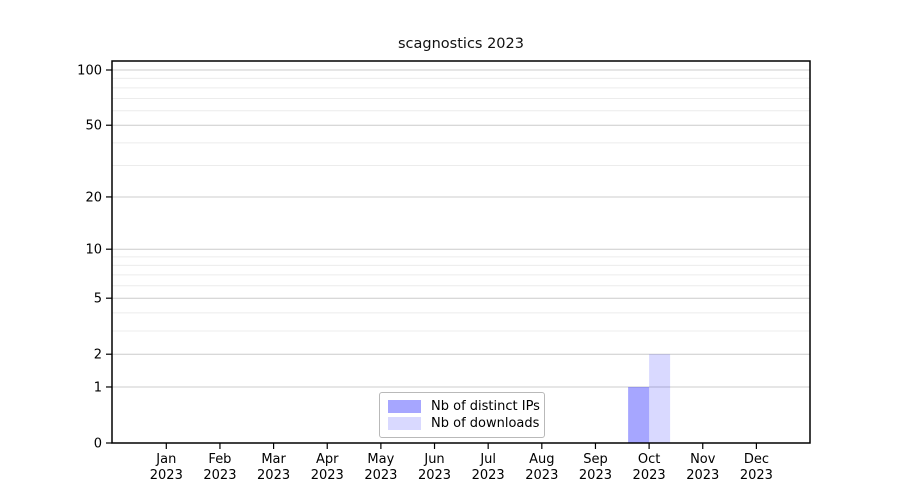 This screenshot has width=900, height=500. I want to click on x-tick-label: Aug 2023, so click(541, 467).